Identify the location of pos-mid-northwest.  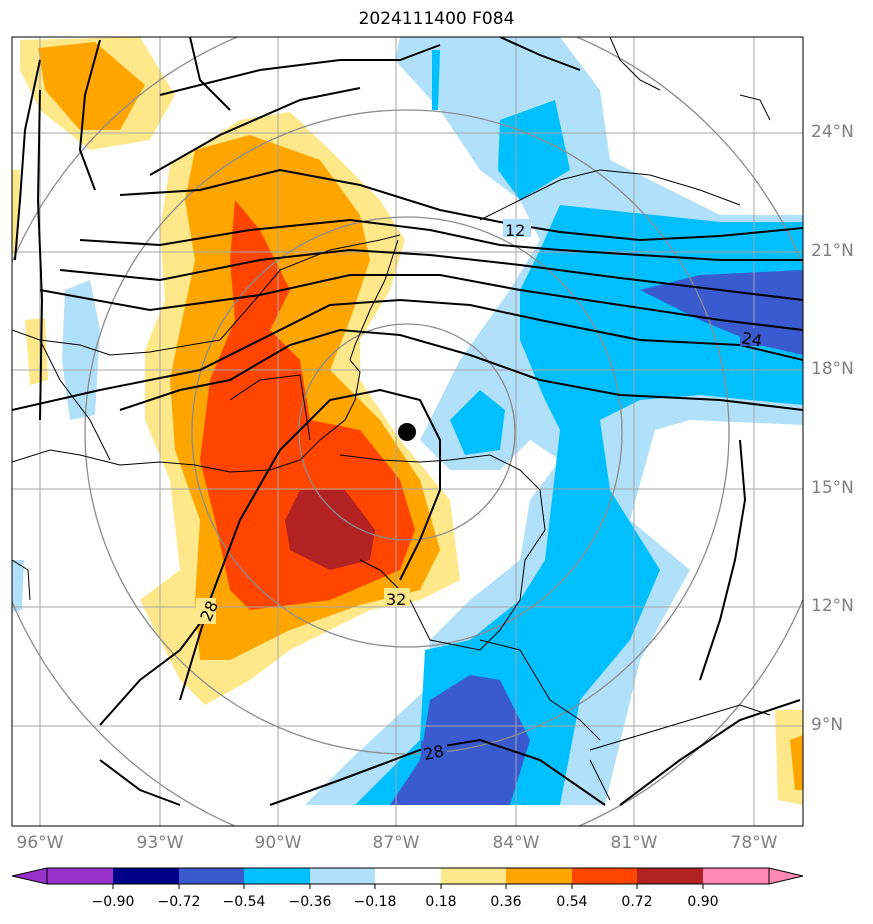
(91, 86).